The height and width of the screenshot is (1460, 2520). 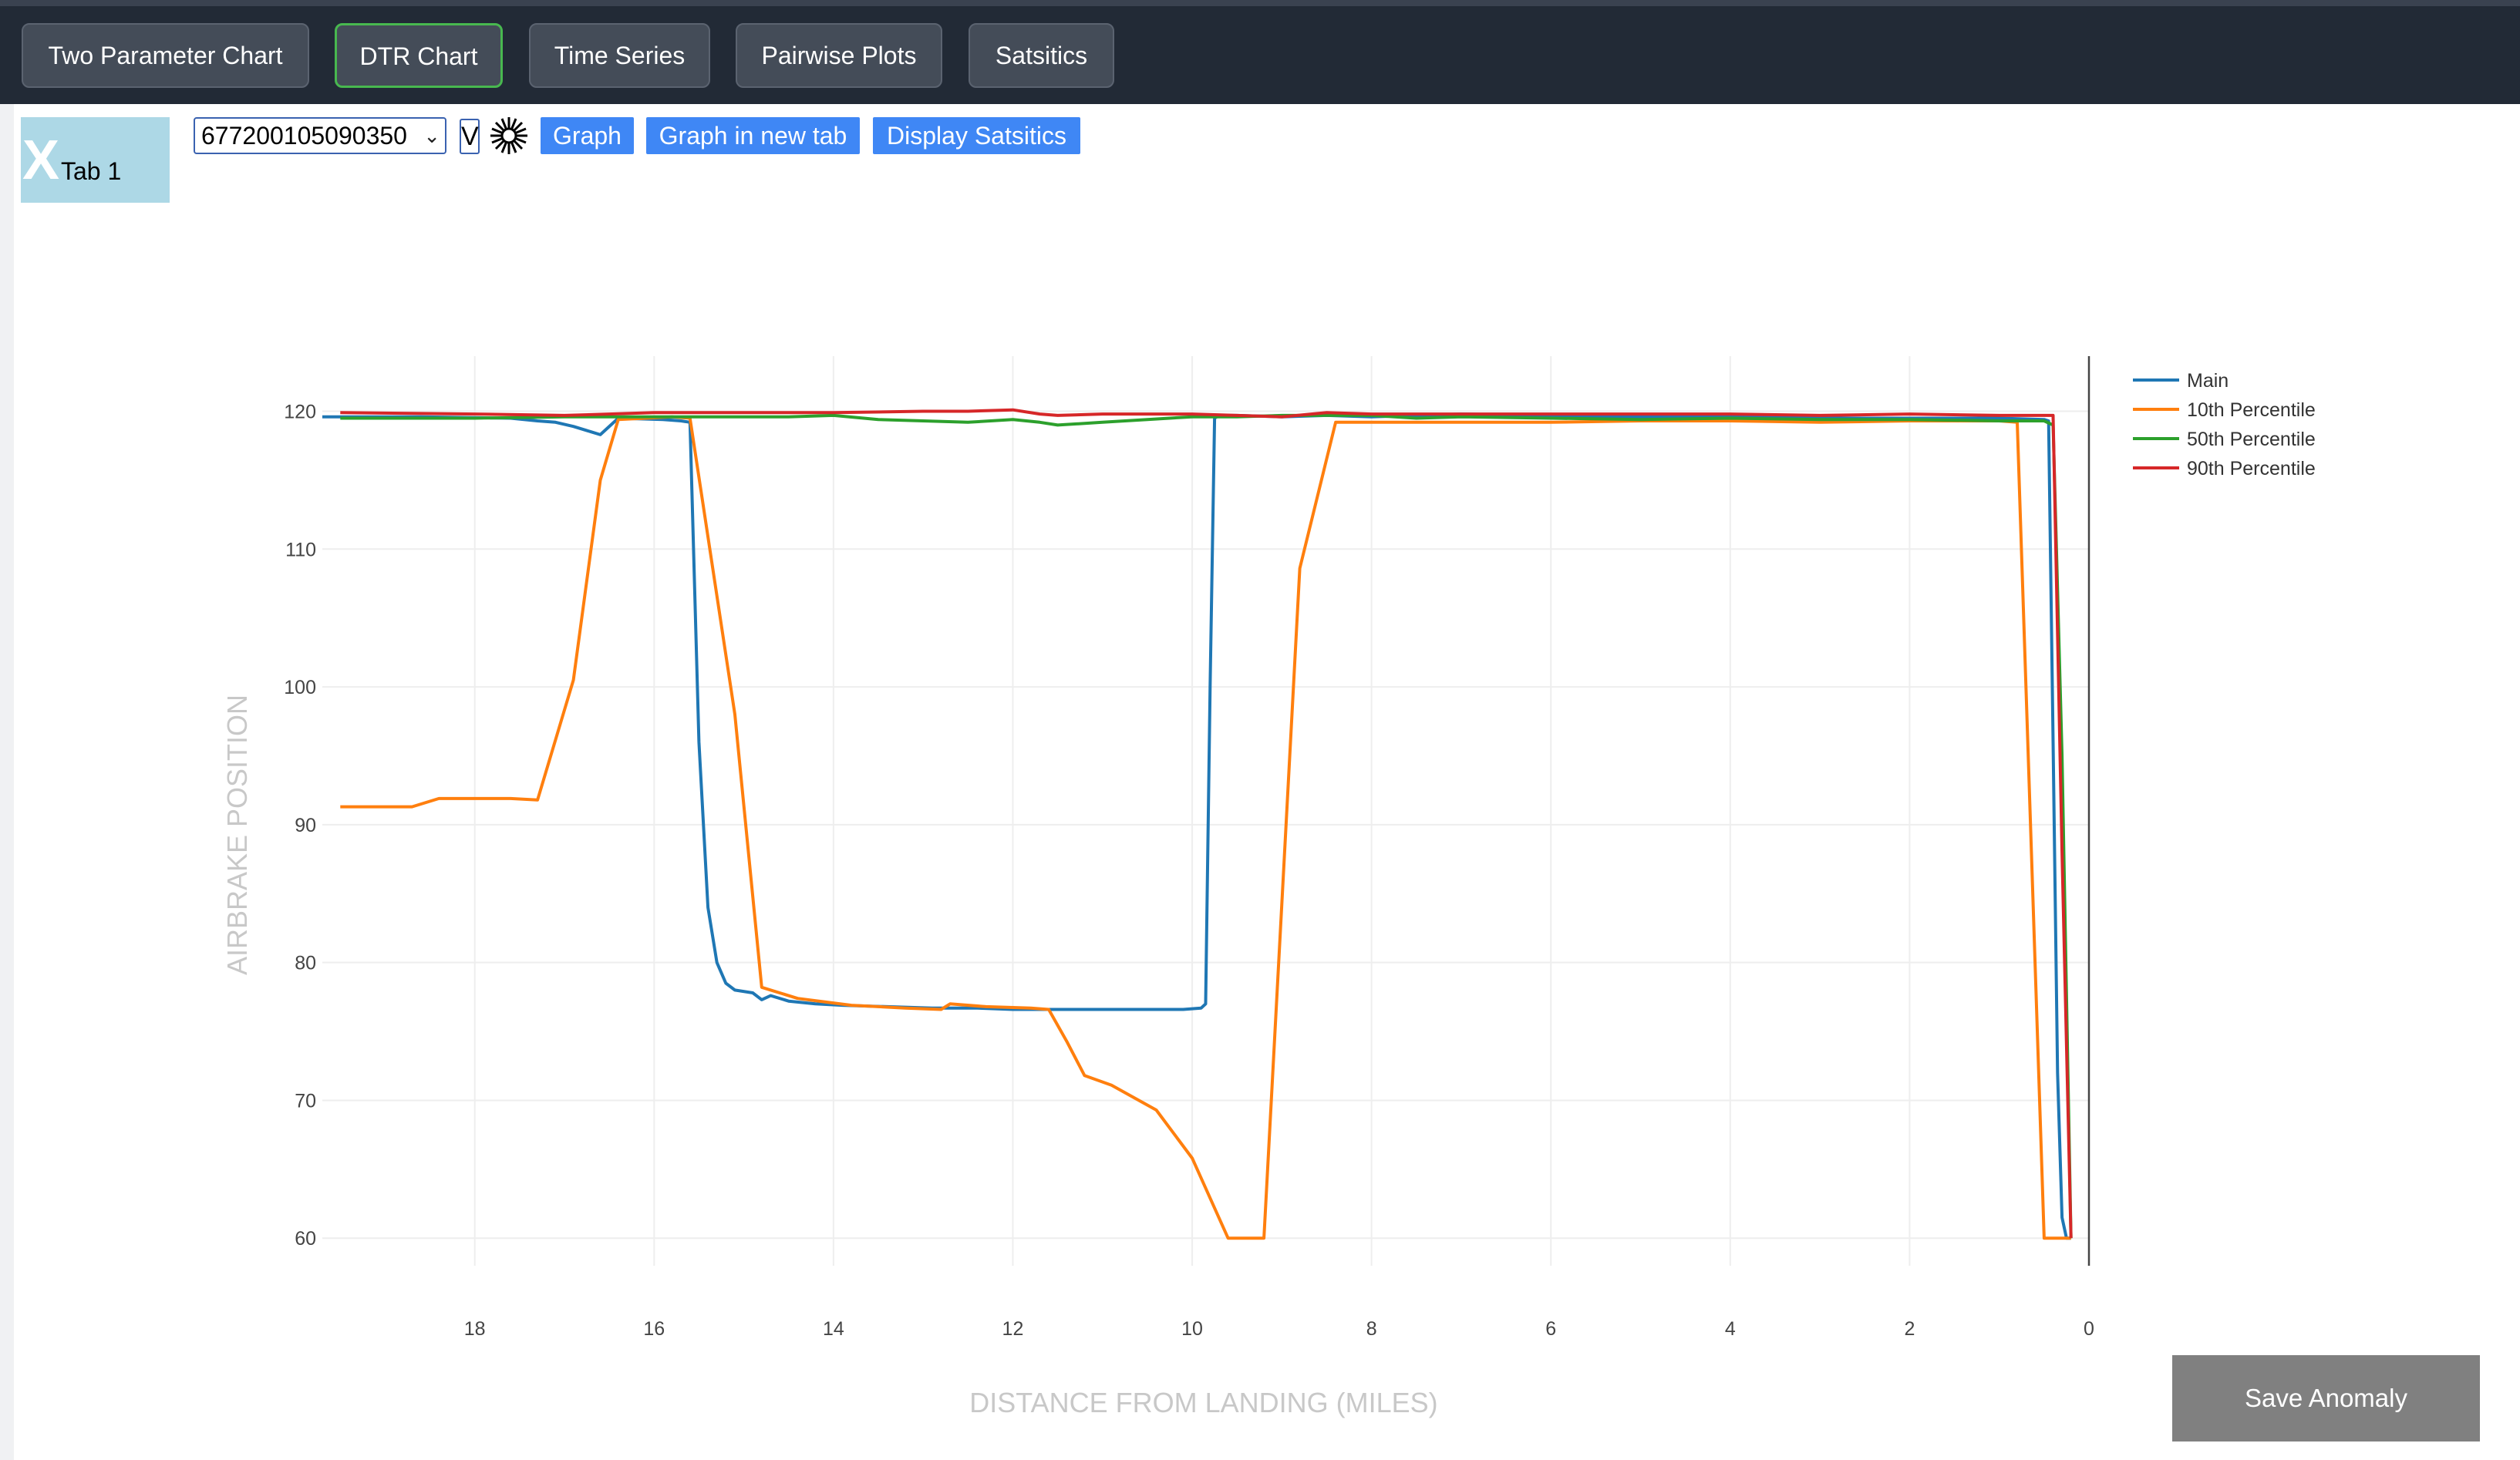 I want to click on chevron-down-icon: ⌄, so click(x=431, y=135).